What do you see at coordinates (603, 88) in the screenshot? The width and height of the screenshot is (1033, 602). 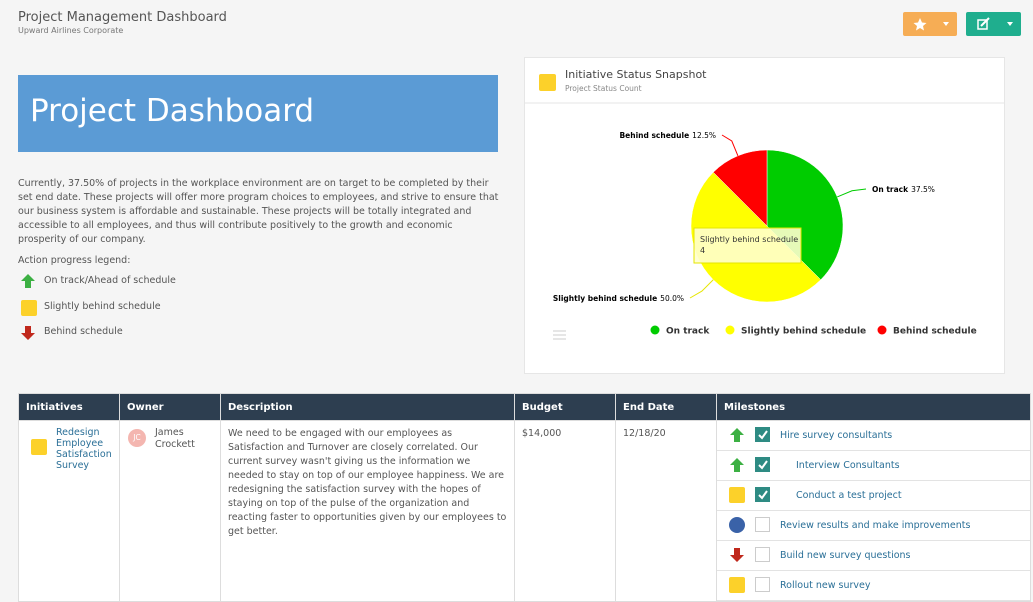 I see `chart-subtitle: Project Status Count` at bounding box center [603, 88].